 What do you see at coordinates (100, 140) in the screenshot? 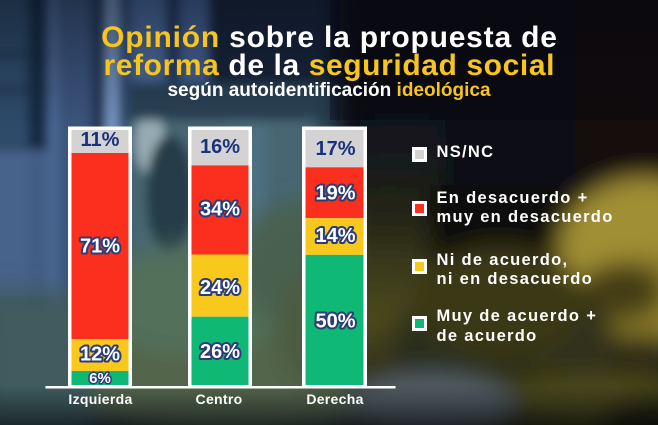
I see `svg-text: 11%` at bounding box center [100, 140].